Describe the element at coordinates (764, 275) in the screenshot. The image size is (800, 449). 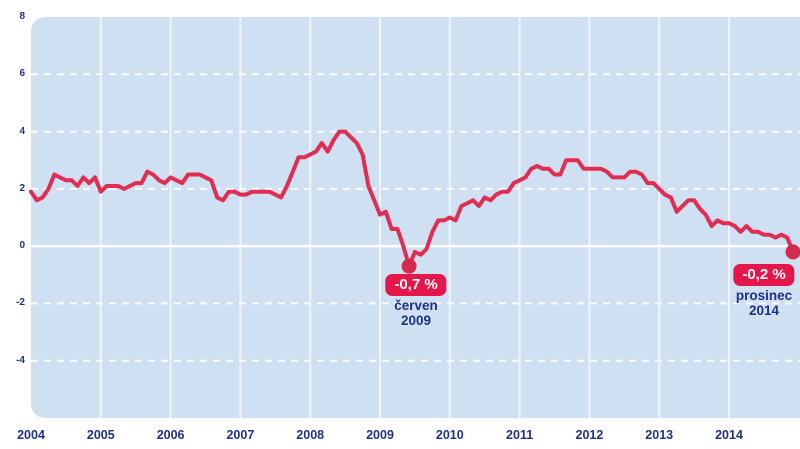
I see `value-badge-2014: -0,2 %` at that location.